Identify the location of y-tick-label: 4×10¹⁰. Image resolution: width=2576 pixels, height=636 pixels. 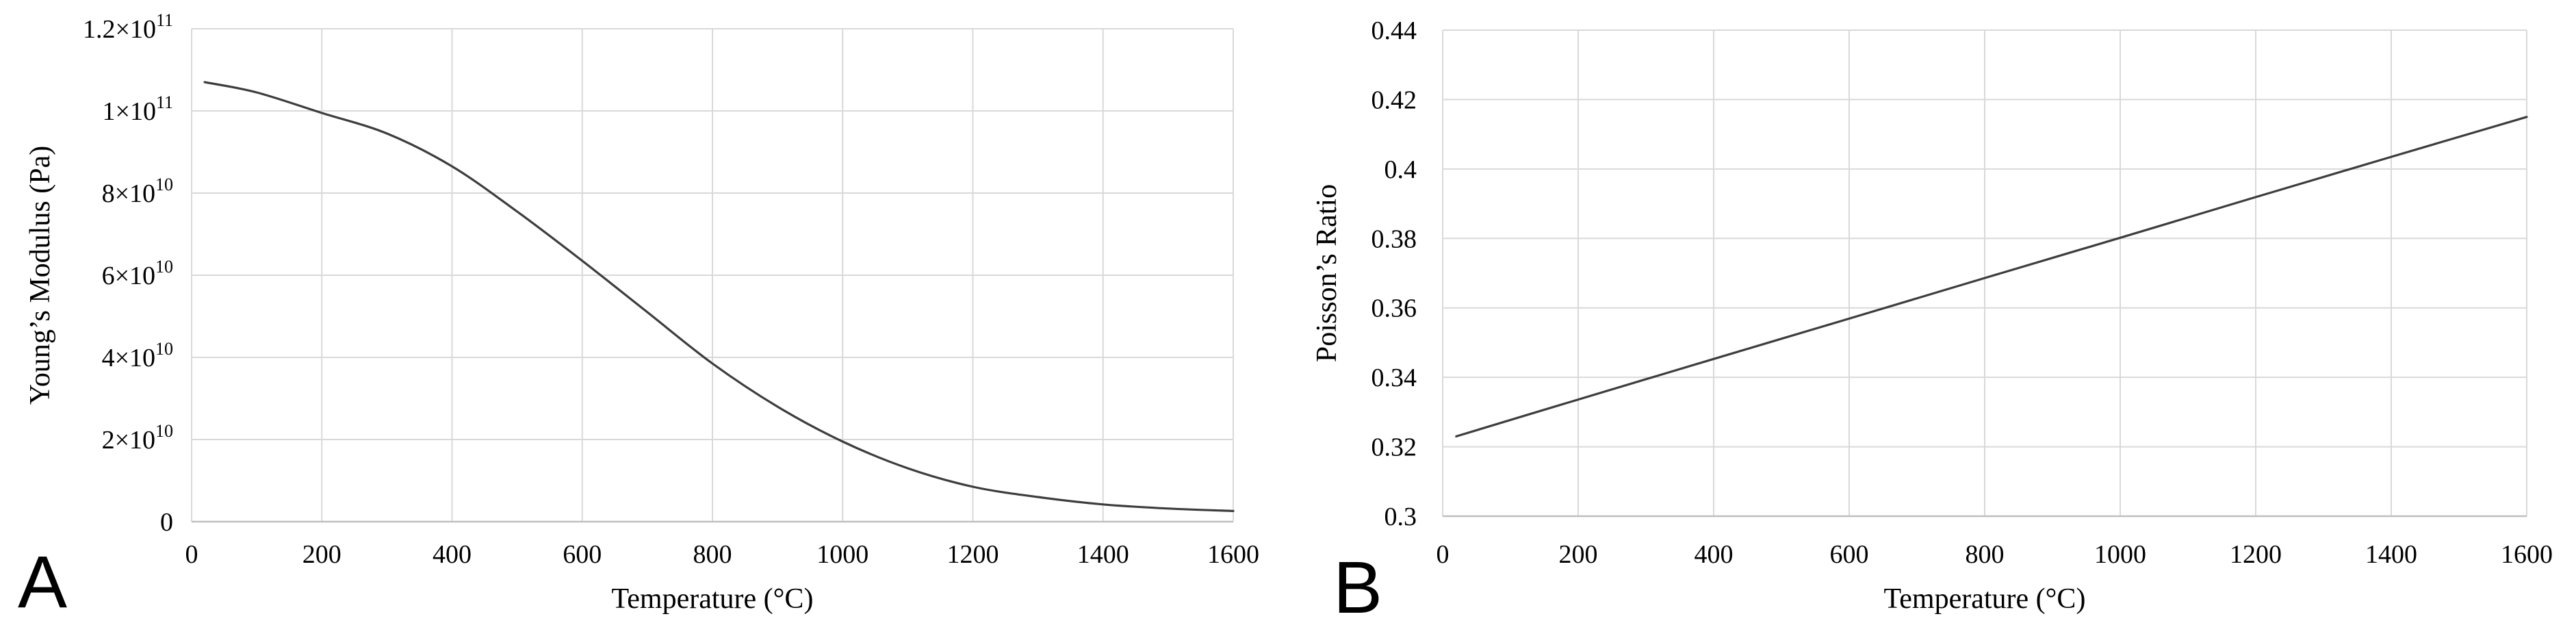
(137, 356).